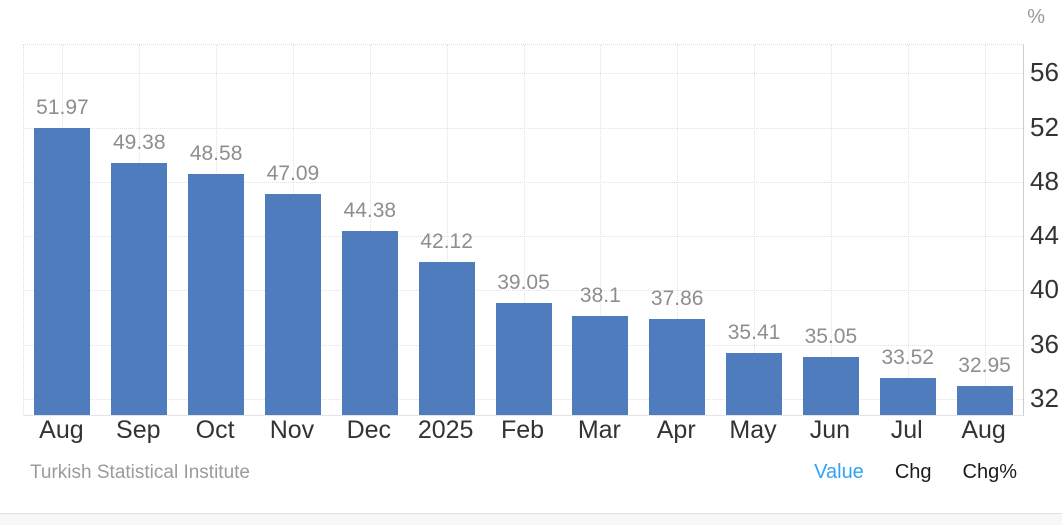 This screenshot has height=525, width=1062. What do you see at coordinates (839, 472) in the screenshot?
I see `footer-link-value: Value` at bounding box center [839, 472].